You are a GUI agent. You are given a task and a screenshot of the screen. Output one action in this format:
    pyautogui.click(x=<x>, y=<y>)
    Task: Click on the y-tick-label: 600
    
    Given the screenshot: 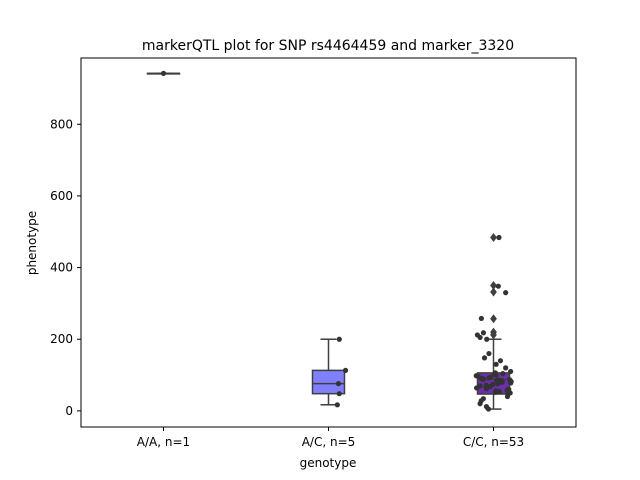 What is the action you would take?
    pyautogui.click(x=61, y=196)
    